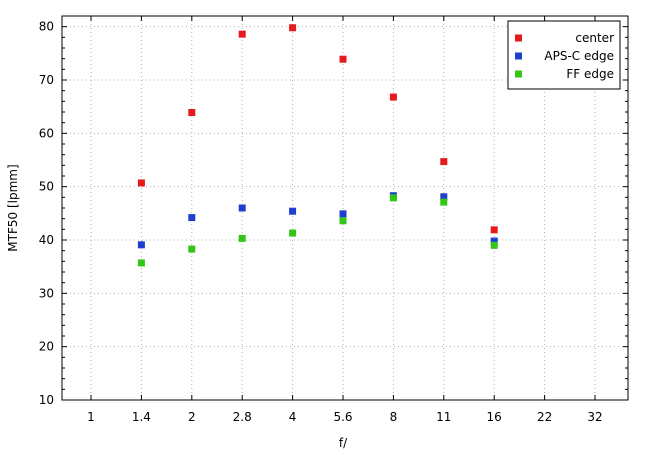  Describe the element at coordinates (46, 187) in the screenshot. I see `y-tick-label: 50` at that location.